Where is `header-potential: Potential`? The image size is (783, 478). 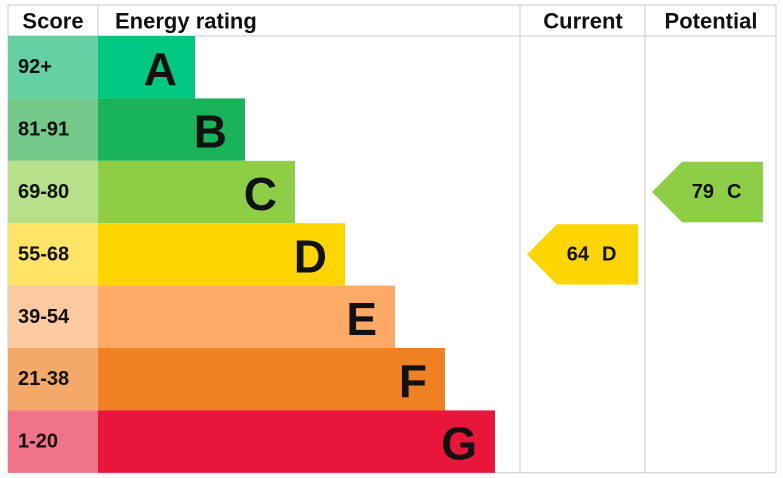 header-potential: Potential is located at coordinates (711, 21).